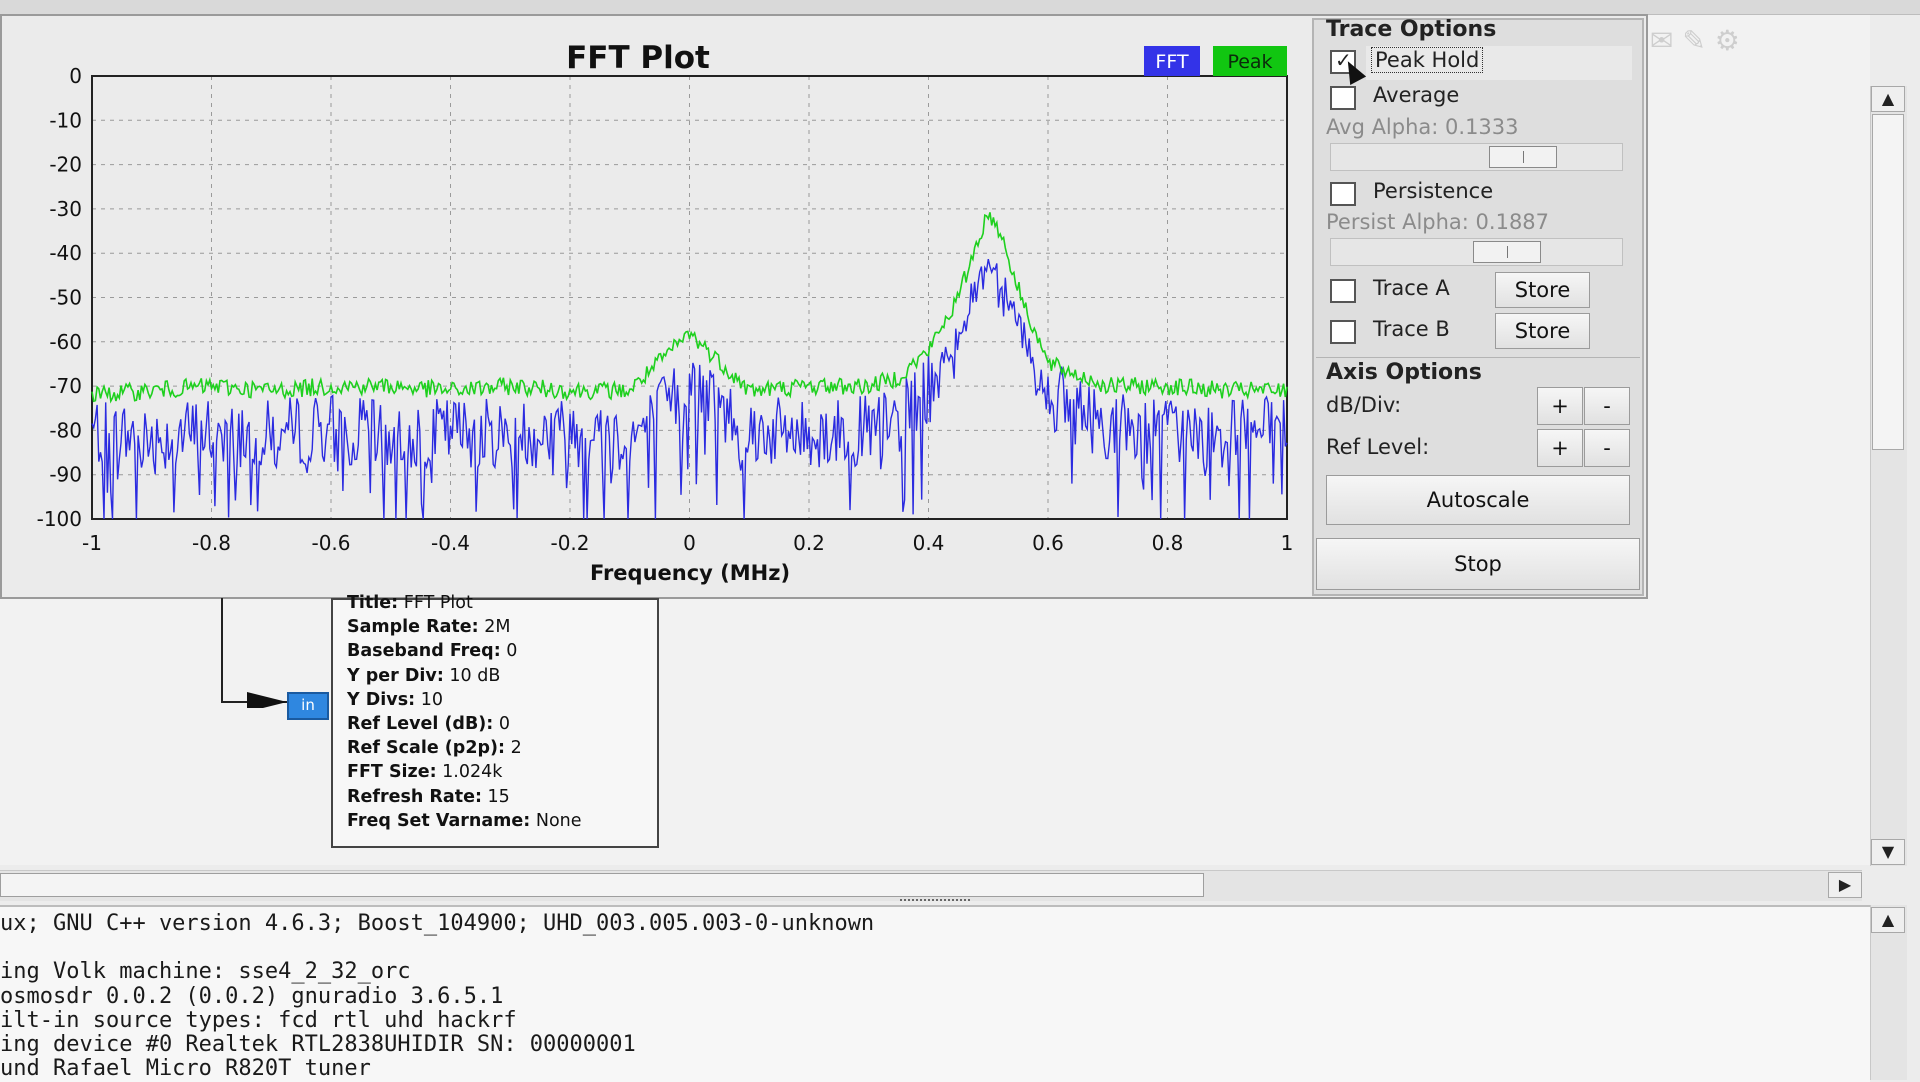  What do you see at coordinates (413, 627) in the screenshot?
I see `block-property-key: Sample Rate:` at bounding box center [413, 627].